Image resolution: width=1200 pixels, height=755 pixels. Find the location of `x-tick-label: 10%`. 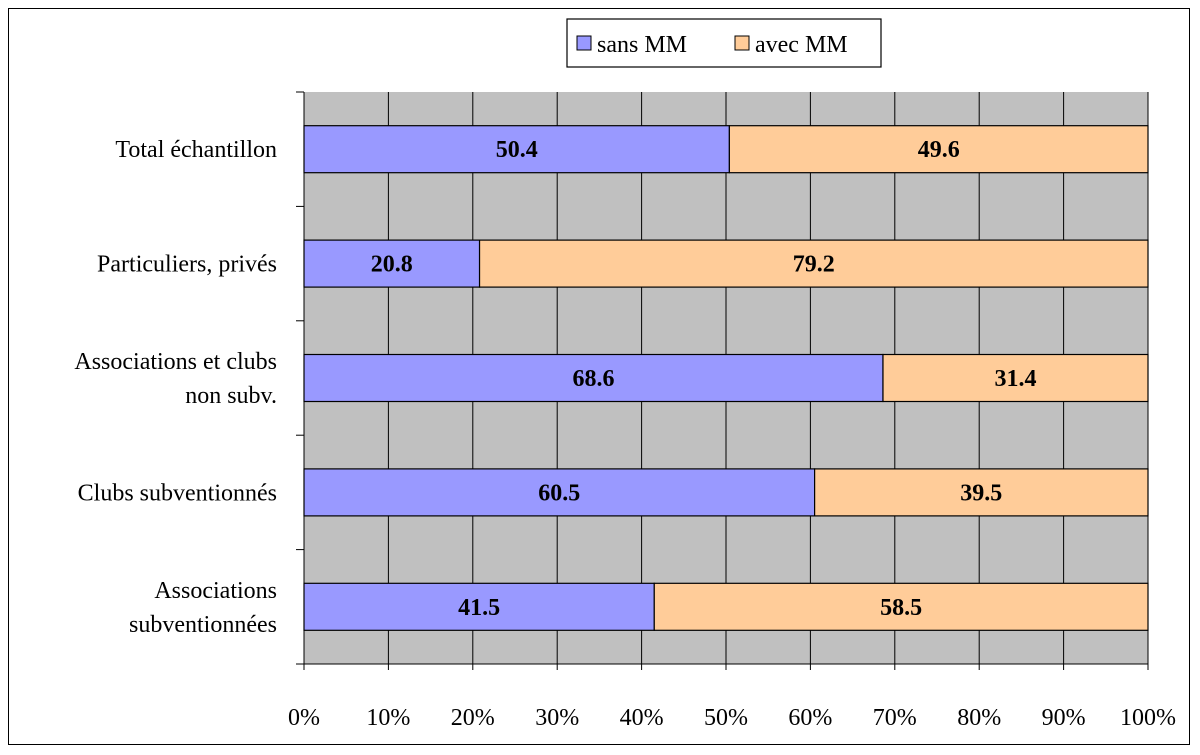

x-tick-label: 10% is located at coordinates (388, 718).